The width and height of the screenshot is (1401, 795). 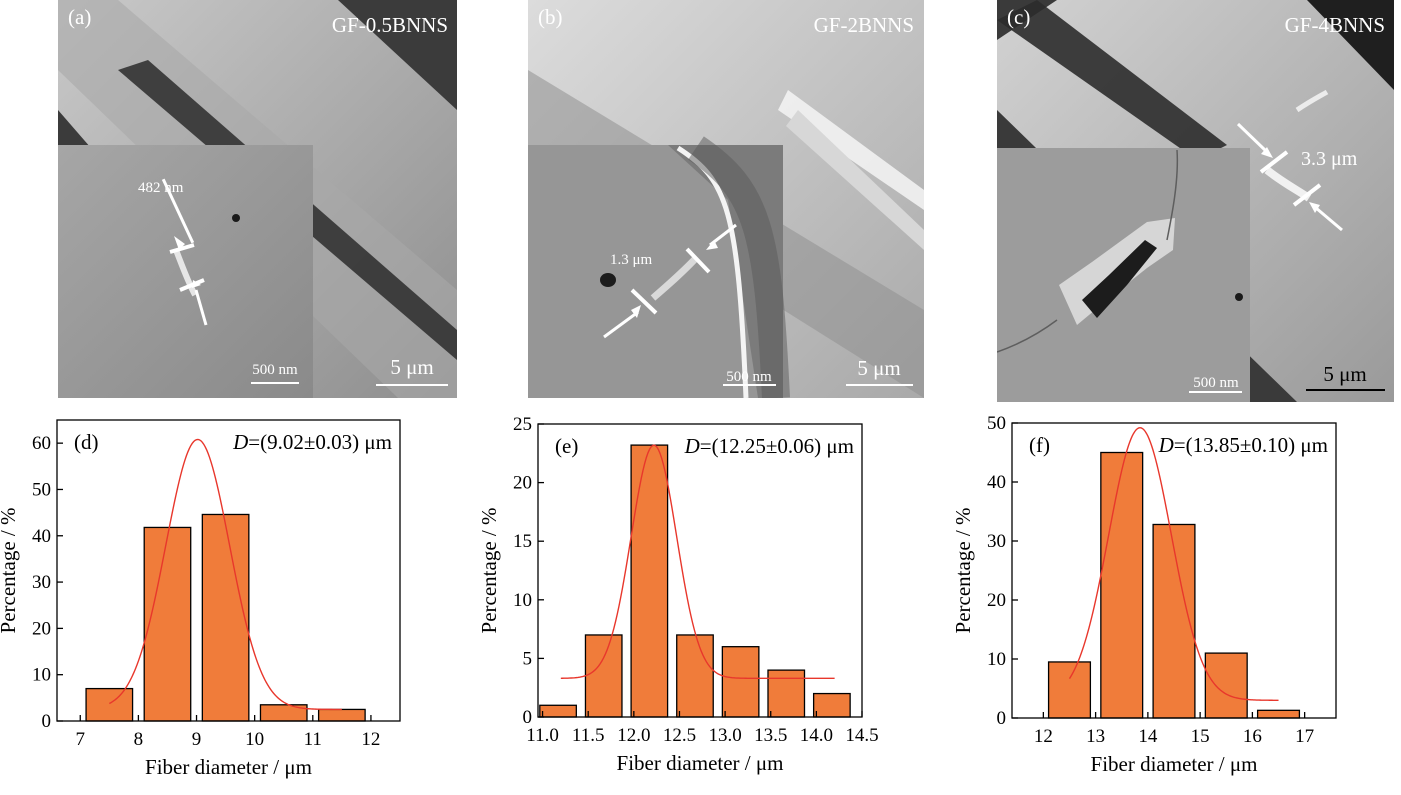 What do you see at coordinates (86, 442) in the screenshot?
I see `panel-tag: (d)` at bounding box center [86, 442].